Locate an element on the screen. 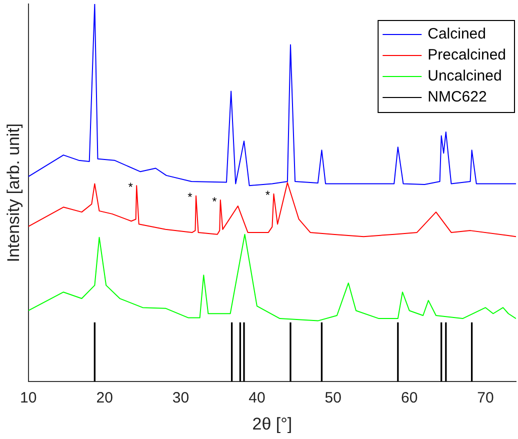  legend-label: Calcined is located at coordinates (457, 34).